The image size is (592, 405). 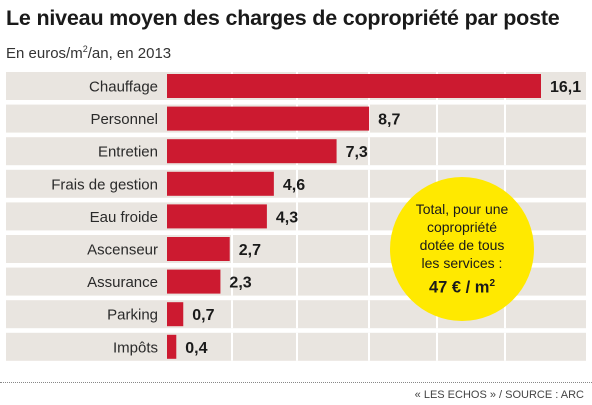 What do you see at coordinates (135, 347) in the screenshot?
I see `category-label: Impôts` at bounding box center [135, 347].